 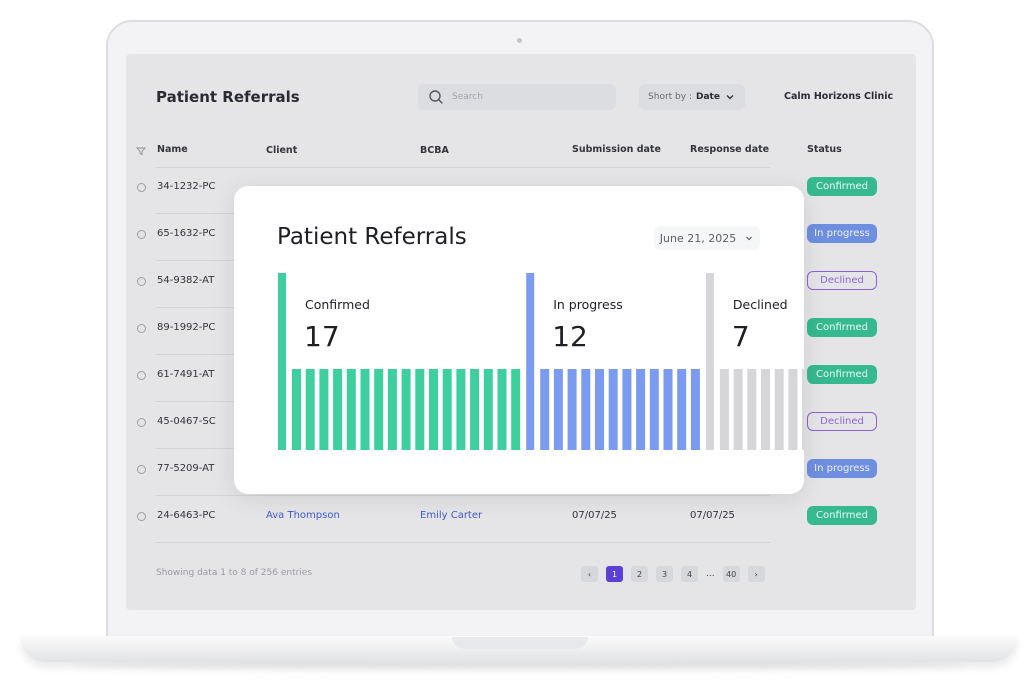 What do you see at coordinates (434, 150) in the screenshot?
I see `column-header-bcba: BCBA` at bounding box center [434, 150].